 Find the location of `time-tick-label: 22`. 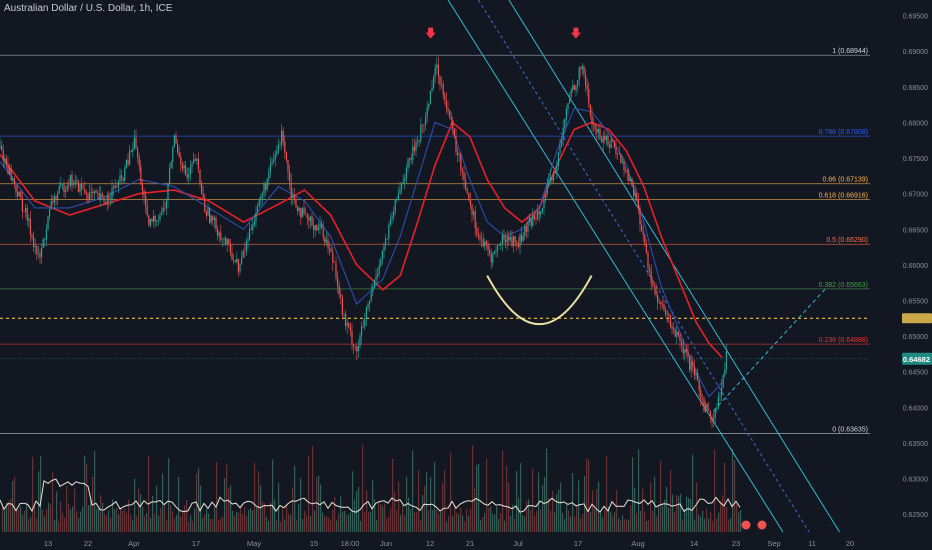

time-tick-label: 22 is located at coordinates (88, 543).